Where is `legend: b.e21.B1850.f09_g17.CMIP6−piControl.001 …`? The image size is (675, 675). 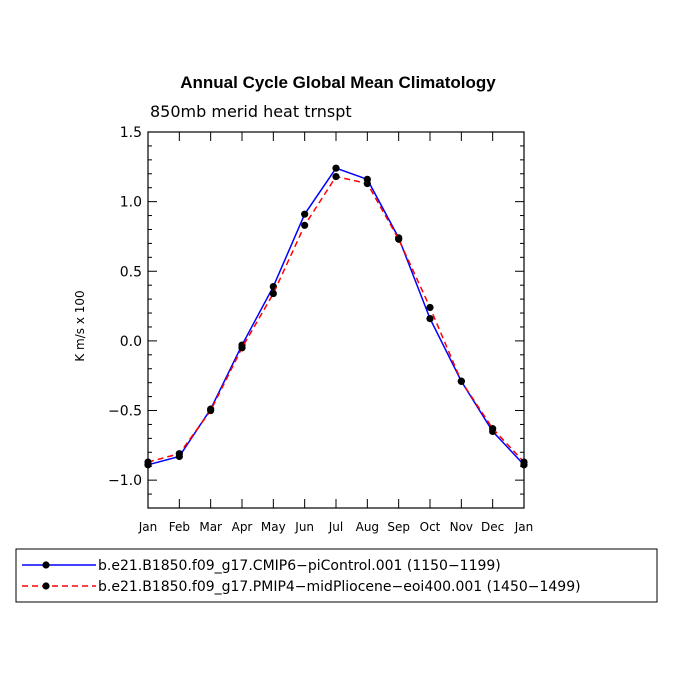
legend: b.e21.B1850.f09_g17.CMIP6−piControl.001 … is located at coordinates (301, 576).